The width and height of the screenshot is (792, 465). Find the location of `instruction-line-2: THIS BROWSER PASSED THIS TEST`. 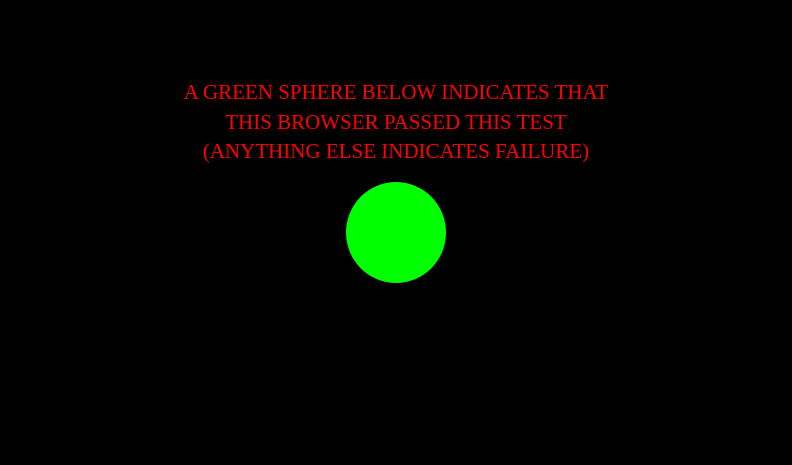

instruction-line-2: THIS BROWSER PASSED THIS TEST is located at coordinates (396, 121).